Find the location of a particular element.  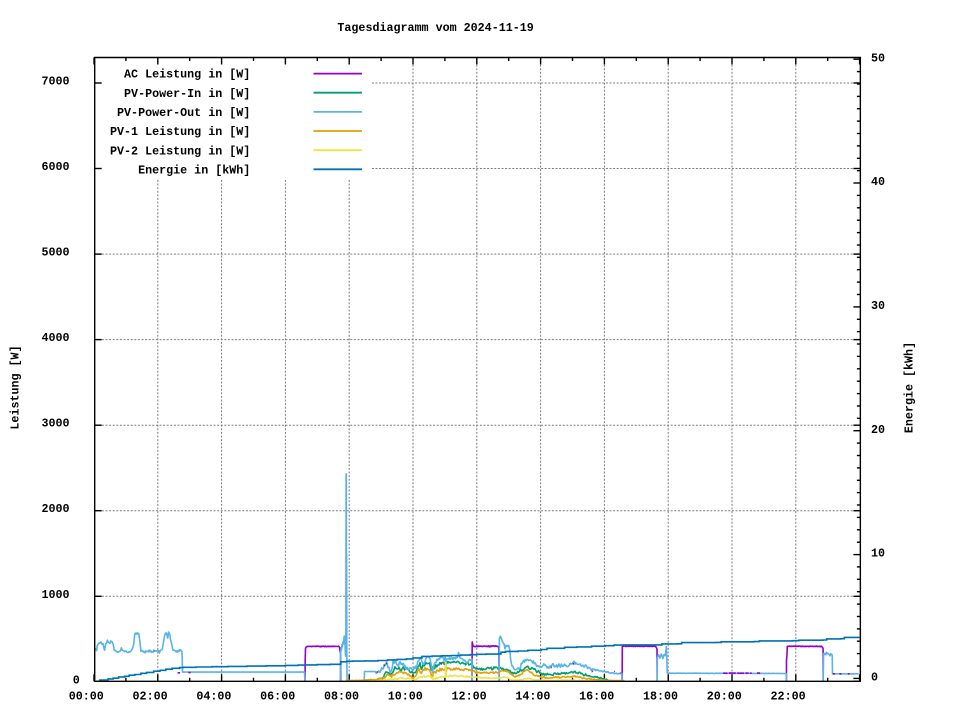

svg-text: 20 is located at coordinates (878, 430).